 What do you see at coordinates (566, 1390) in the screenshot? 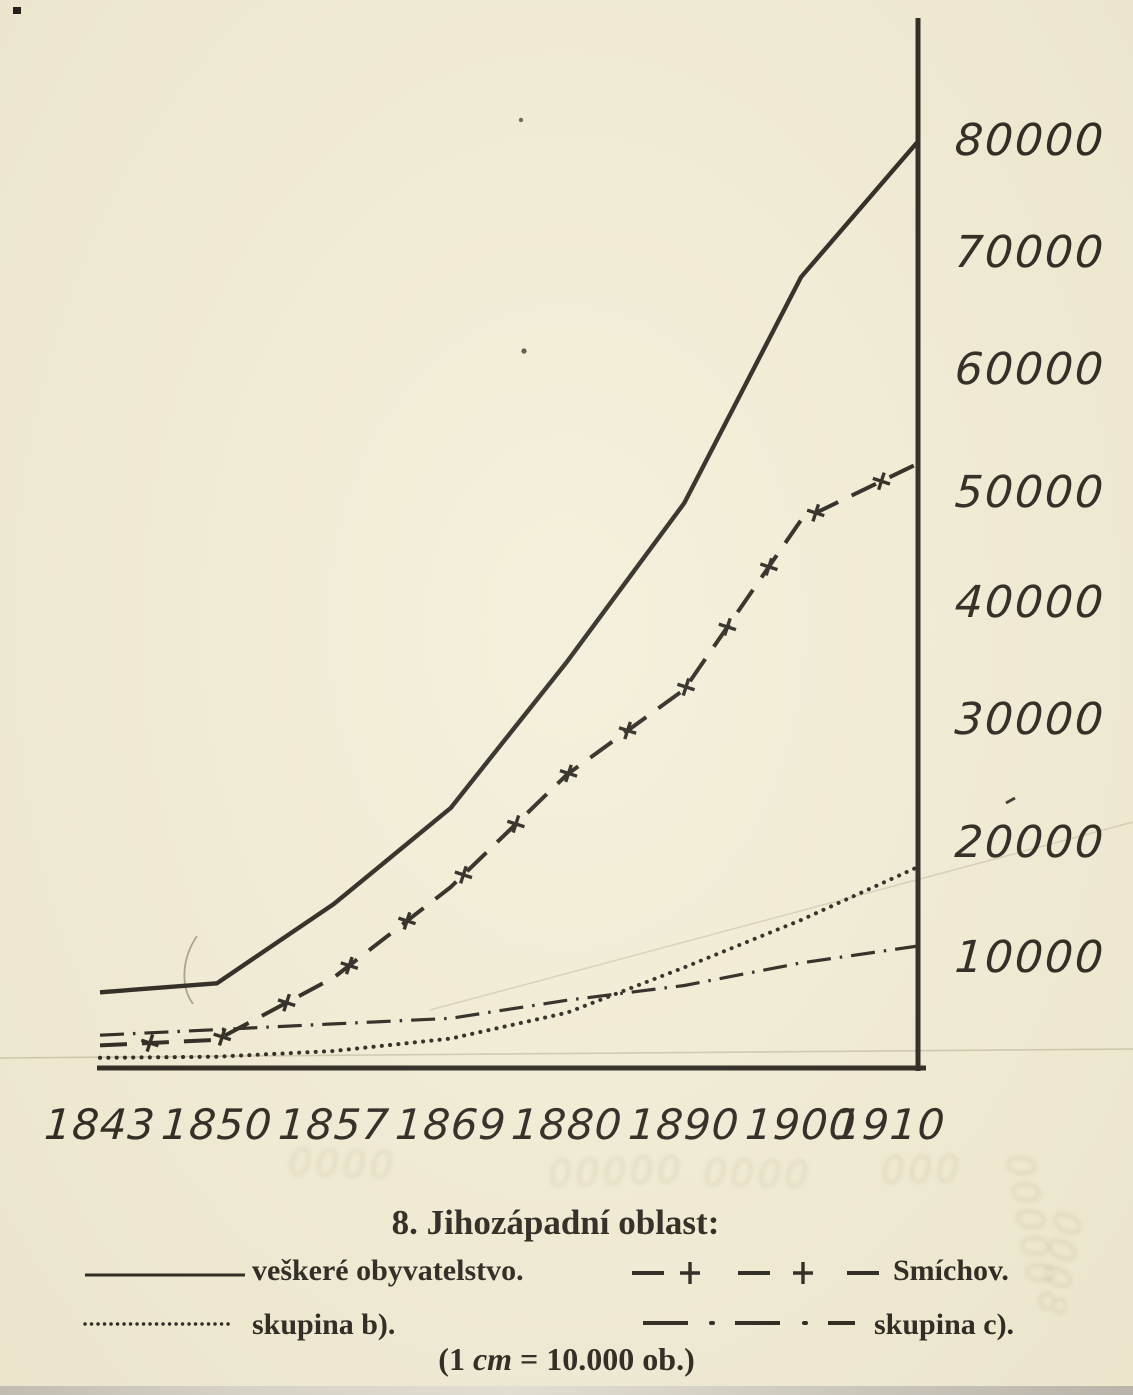
I see `scan-edge-strip` at bounding box center [566, 1390].